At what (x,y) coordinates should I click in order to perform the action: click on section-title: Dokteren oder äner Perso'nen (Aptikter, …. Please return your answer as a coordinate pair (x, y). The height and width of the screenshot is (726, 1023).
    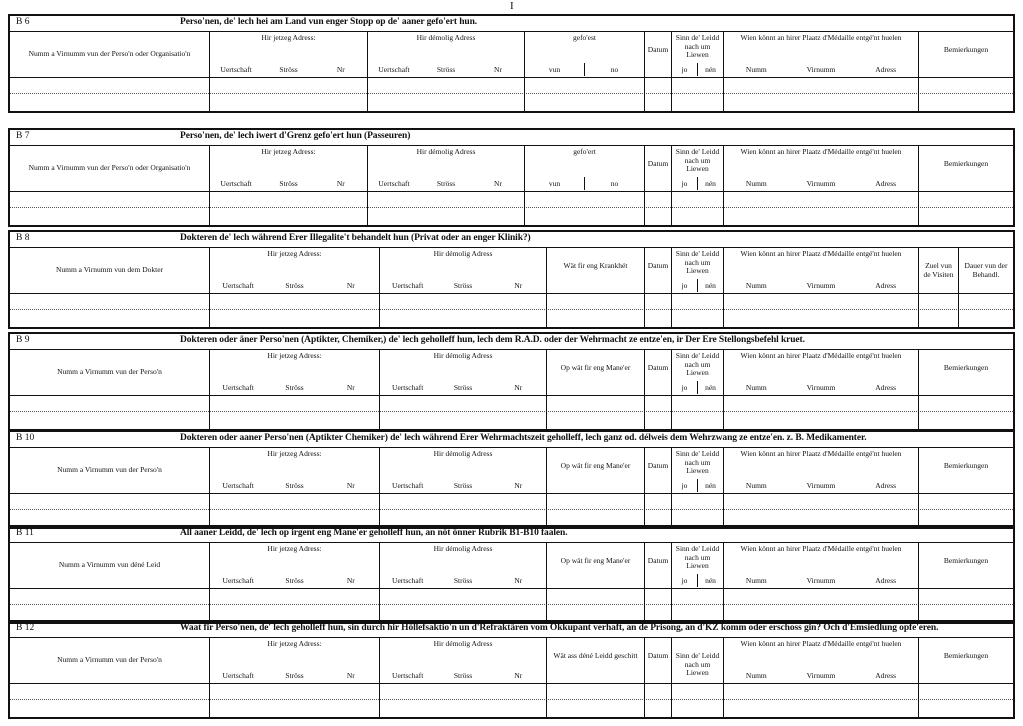
    Looking at the image, I should click on (492, 340).